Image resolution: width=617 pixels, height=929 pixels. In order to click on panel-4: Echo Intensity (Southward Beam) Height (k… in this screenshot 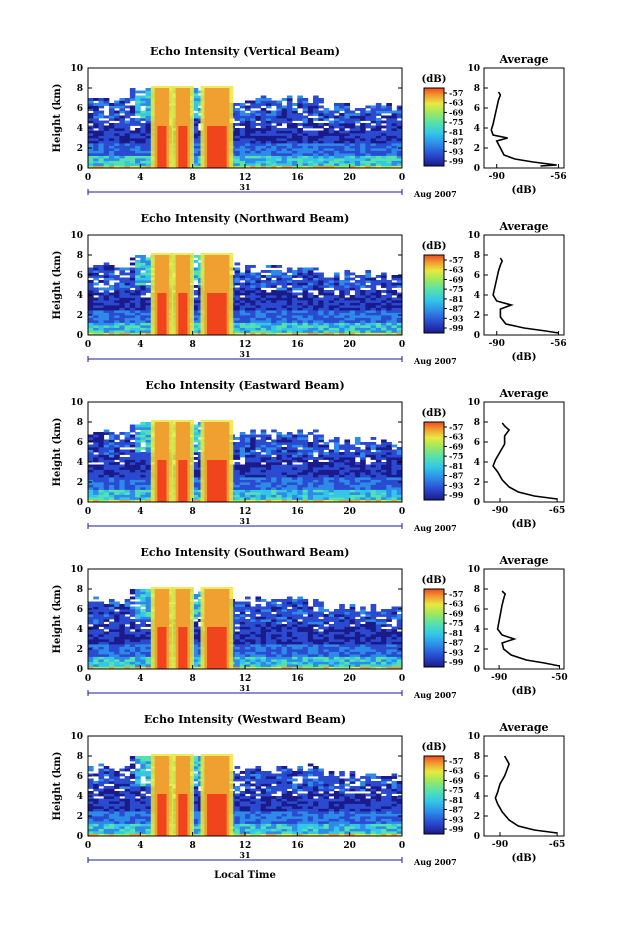, I will do `click(310, 623)`.